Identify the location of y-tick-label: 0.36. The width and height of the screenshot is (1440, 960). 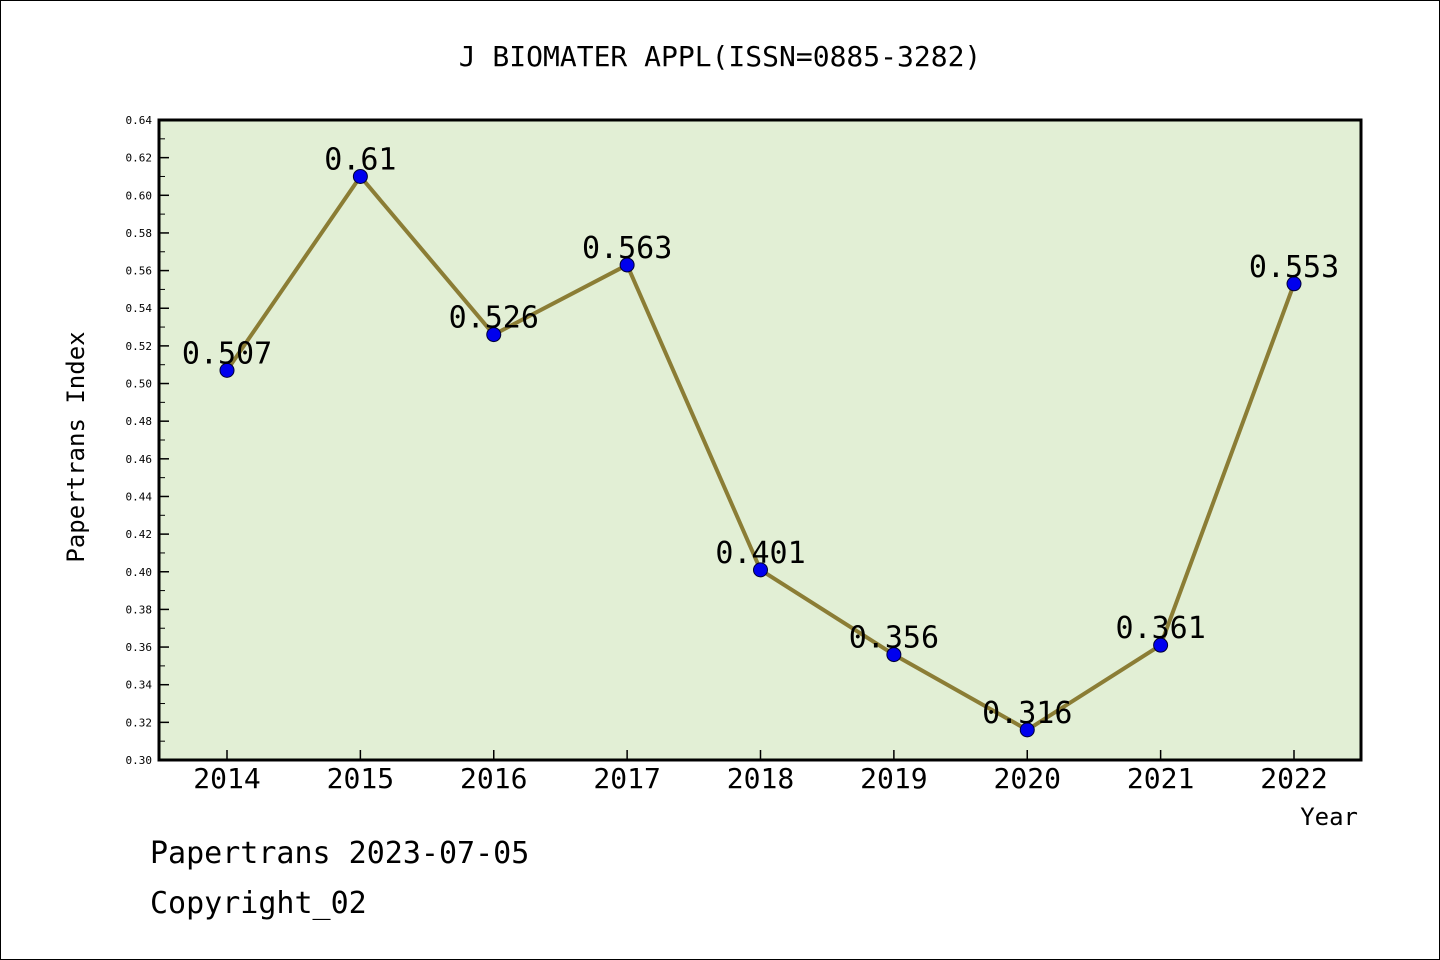
(139, 647).